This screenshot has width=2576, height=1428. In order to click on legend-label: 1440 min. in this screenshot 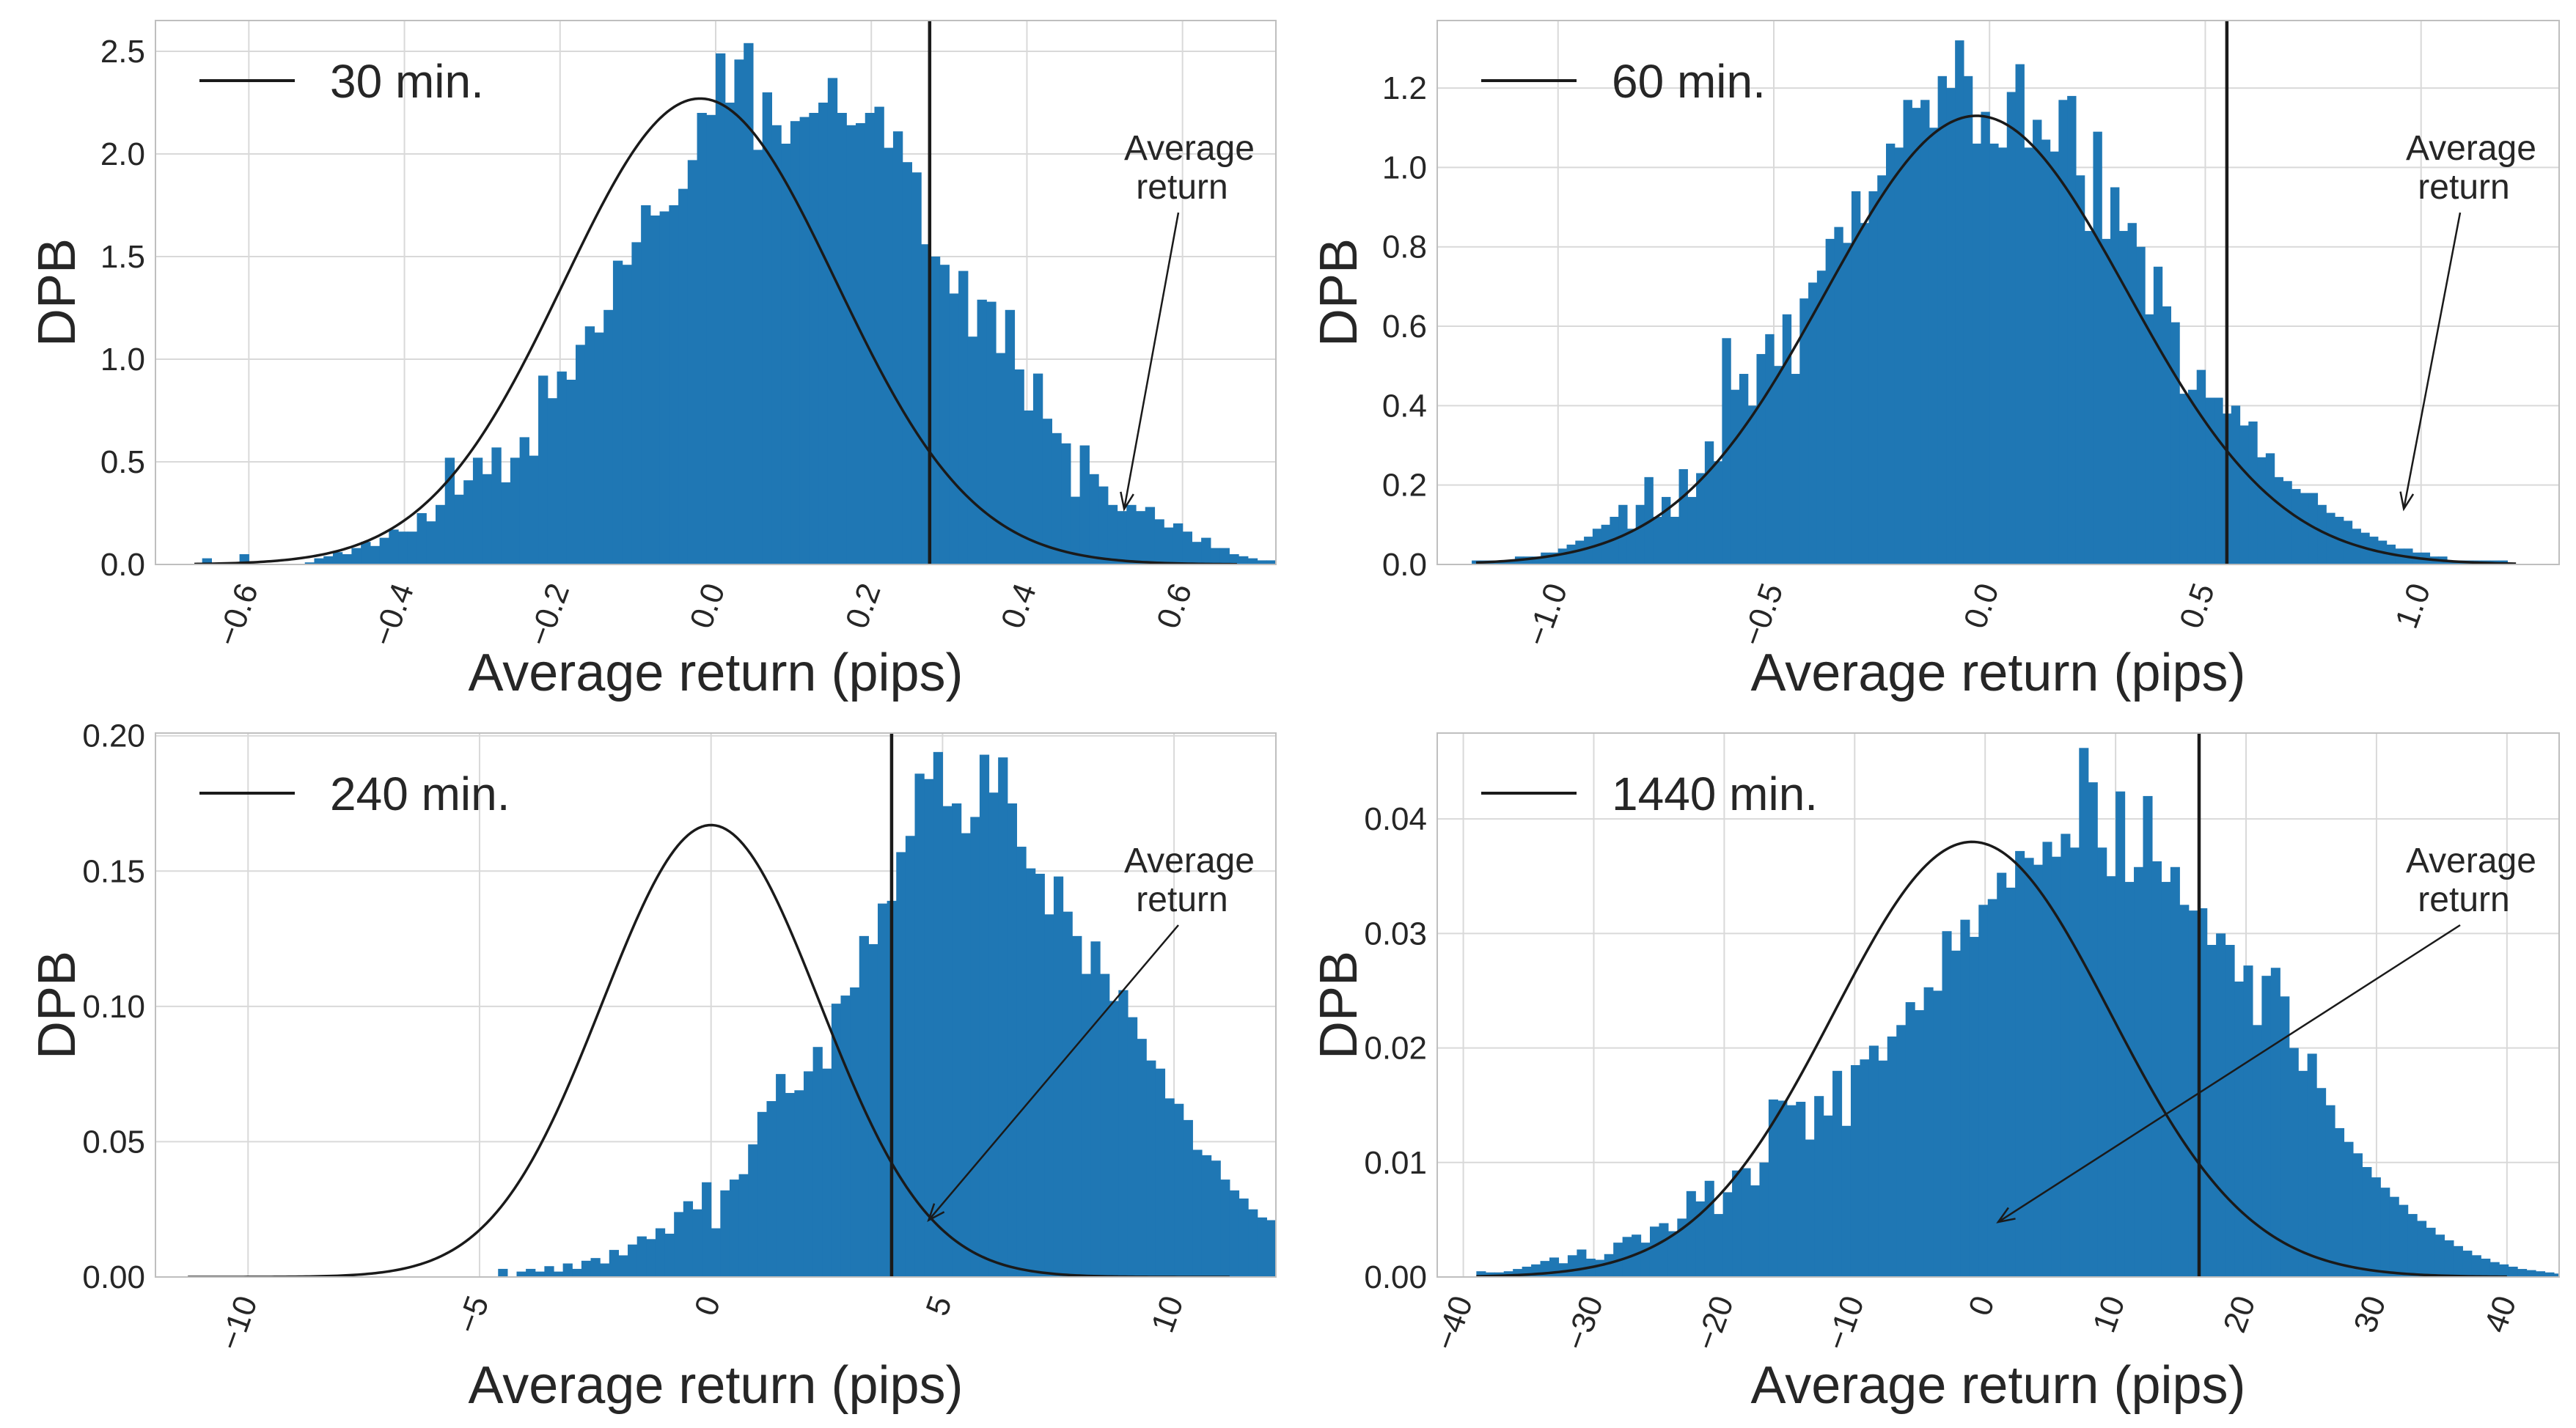, I will do `click(1715, 794)`.